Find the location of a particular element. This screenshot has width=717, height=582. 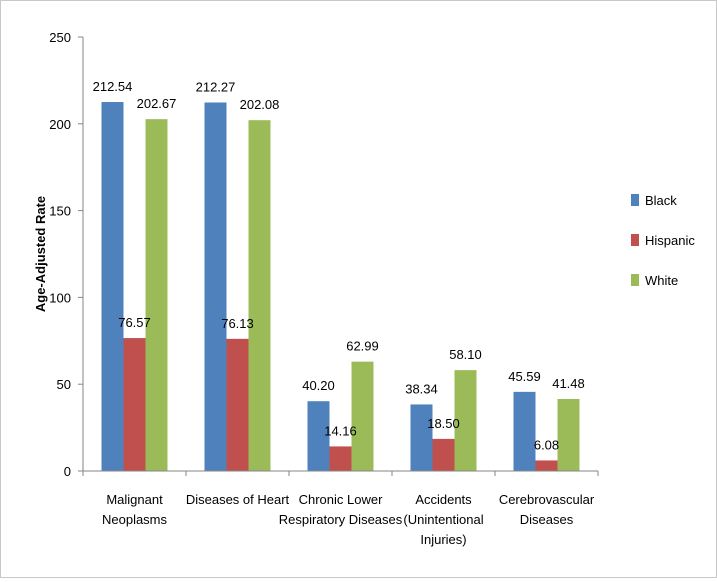

data-label: 41.48 is located at coordinates (568, 383).